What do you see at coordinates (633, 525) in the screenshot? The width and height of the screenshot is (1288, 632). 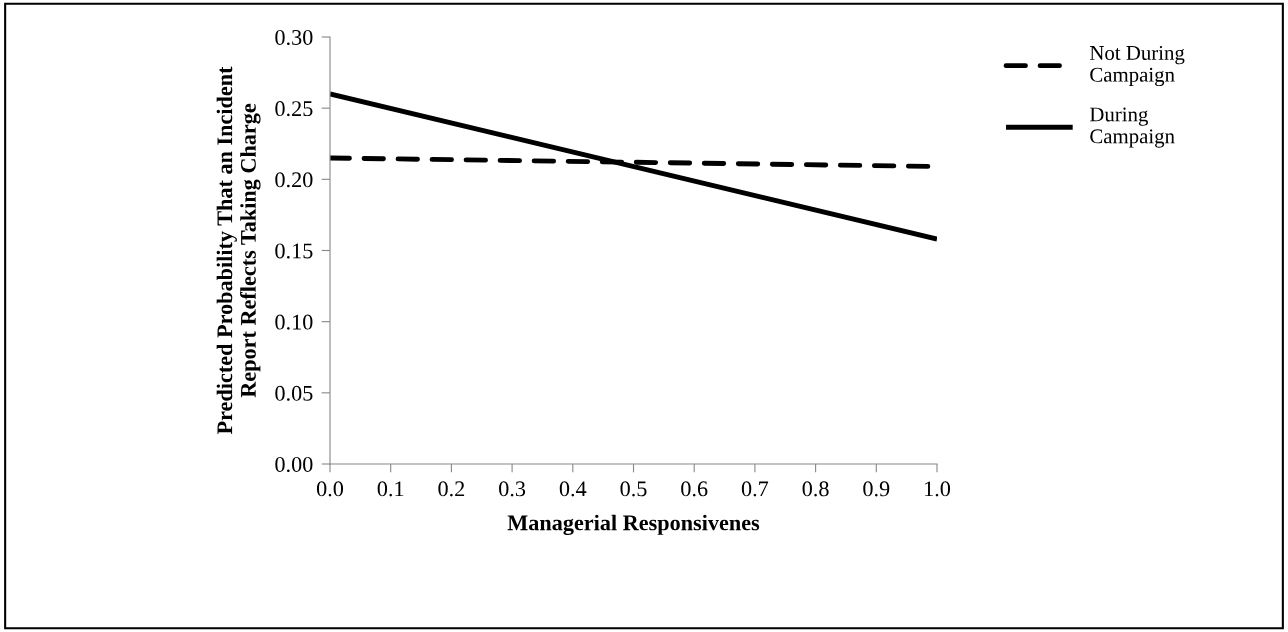 I see `x-axis-title: Managerial Responsivenes` at bounding box center [633, 525].